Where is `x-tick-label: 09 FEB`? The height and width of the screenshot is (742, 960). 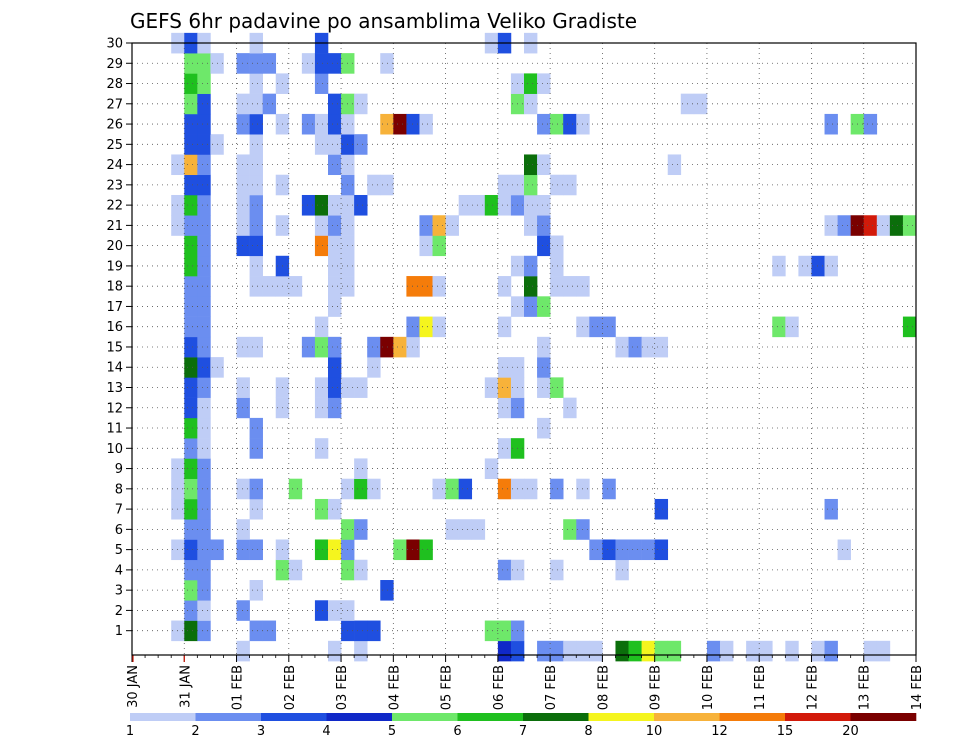 x-tick-label: 09 FEB is located at coordinates (656, 687).